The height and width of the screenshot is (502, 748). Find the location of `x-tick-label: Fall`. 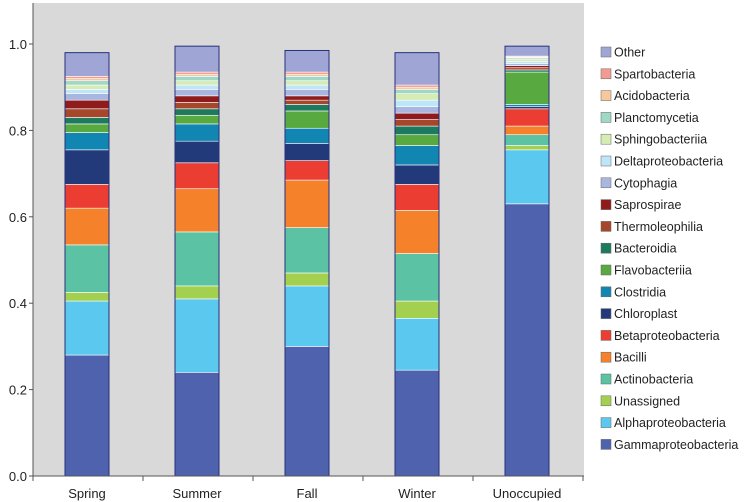

x-tick-label: Fall is located at coordinates (307, 493).